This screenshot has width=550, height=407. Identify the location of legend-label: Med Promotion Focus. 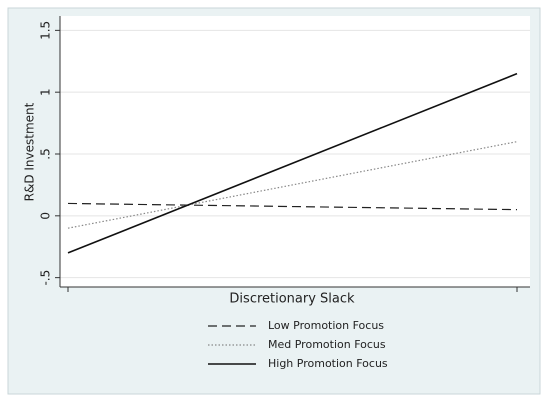
(327, 344).